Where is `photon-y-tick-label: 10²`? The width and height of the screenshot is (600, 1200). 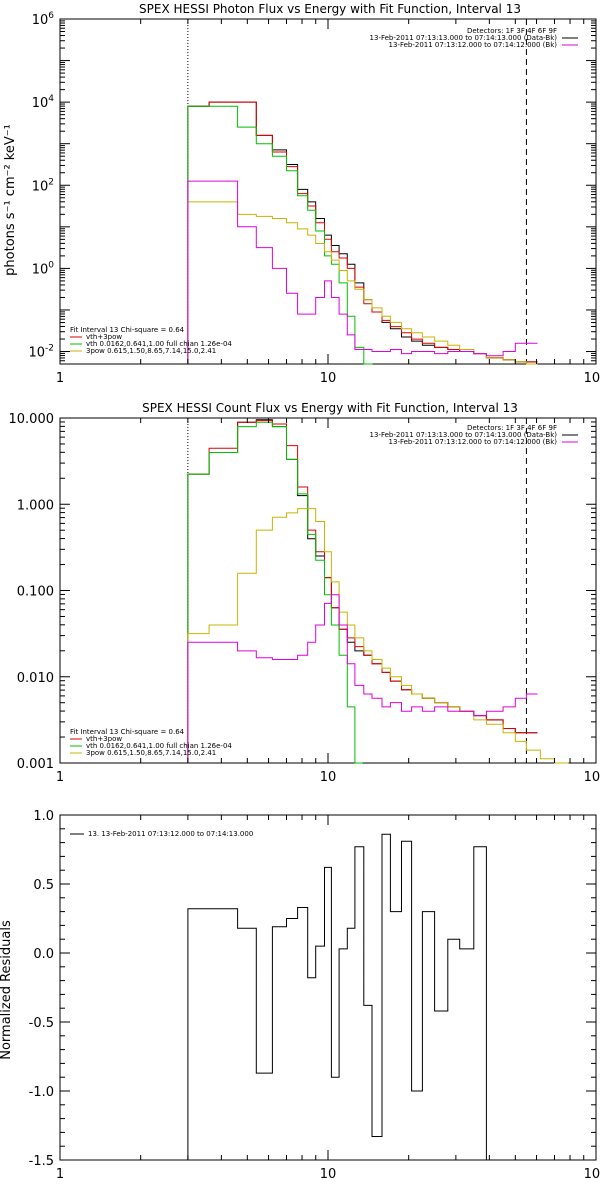
photon-y-tick-label: 10² is located at coordinates (43, 185).